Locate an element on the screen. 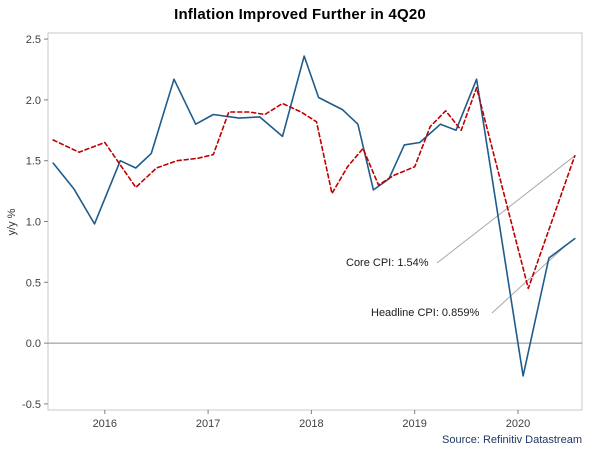 This screenshot has height=450, width=600. y-tick-label: 1.5 is located at coordinates (33, 162).